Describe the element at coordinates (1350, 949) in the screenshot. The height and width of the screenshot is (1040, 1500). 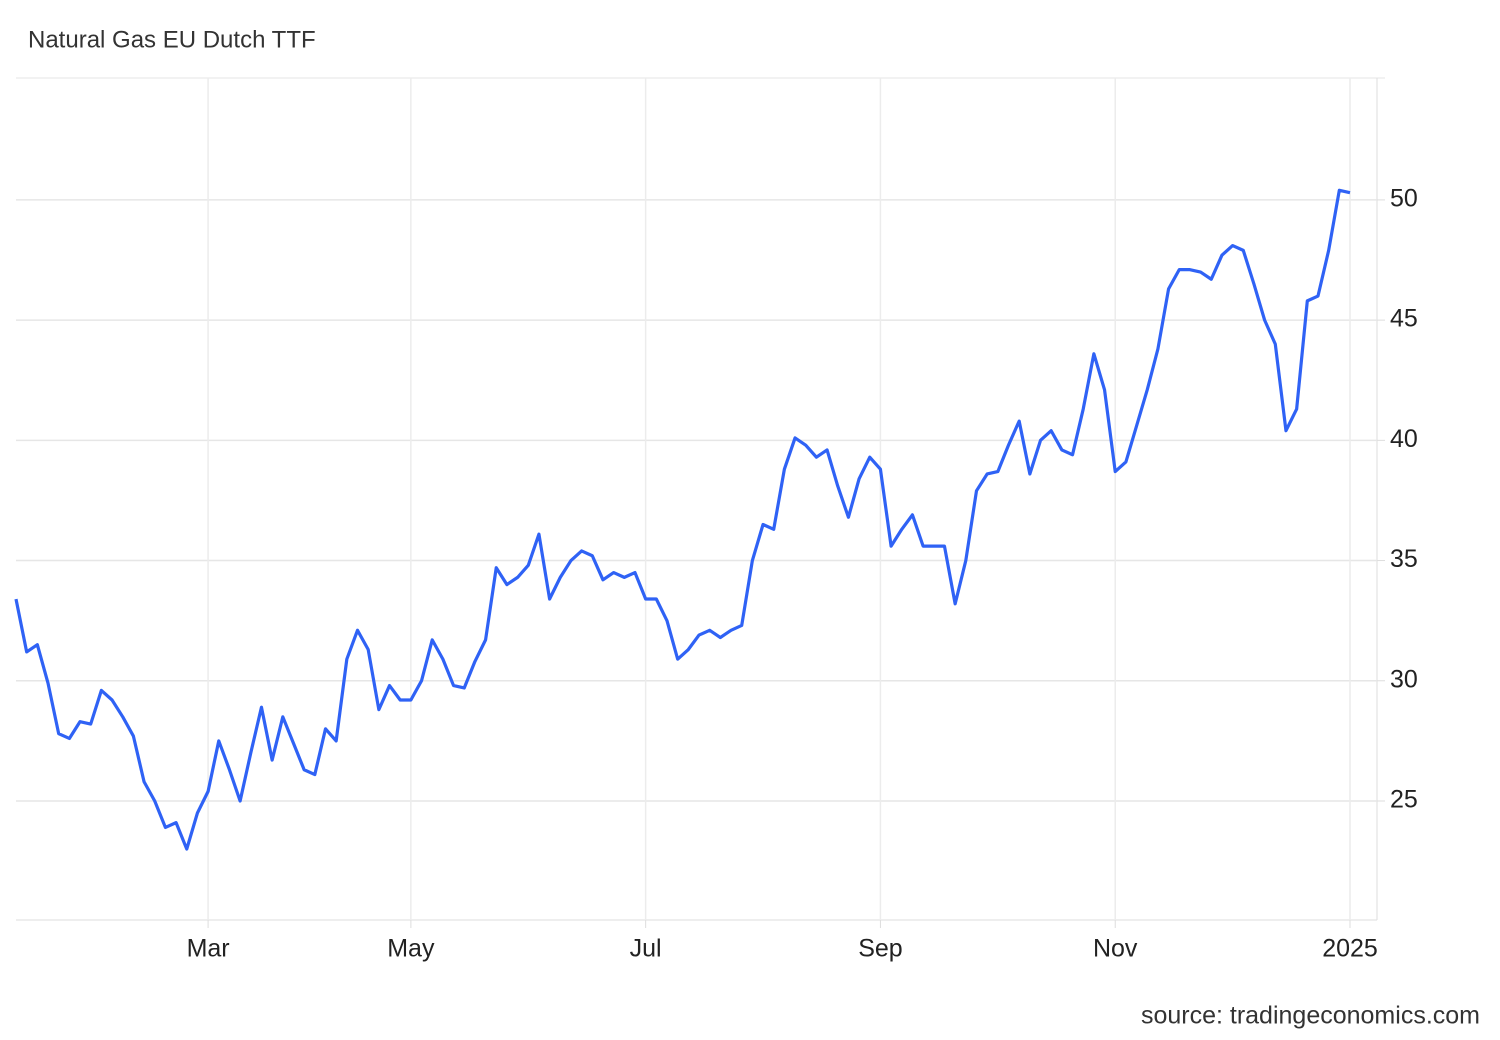
I see `x-tick-label: 2025` at that location.